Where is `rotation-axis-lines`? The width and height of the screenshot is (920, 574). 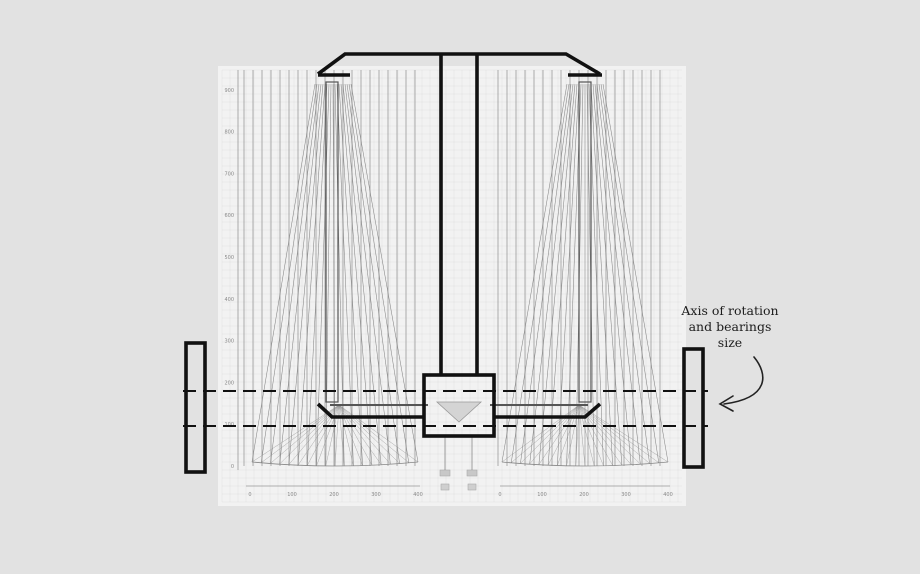 rotation-axis-lines is located at coordinates (445, 408).